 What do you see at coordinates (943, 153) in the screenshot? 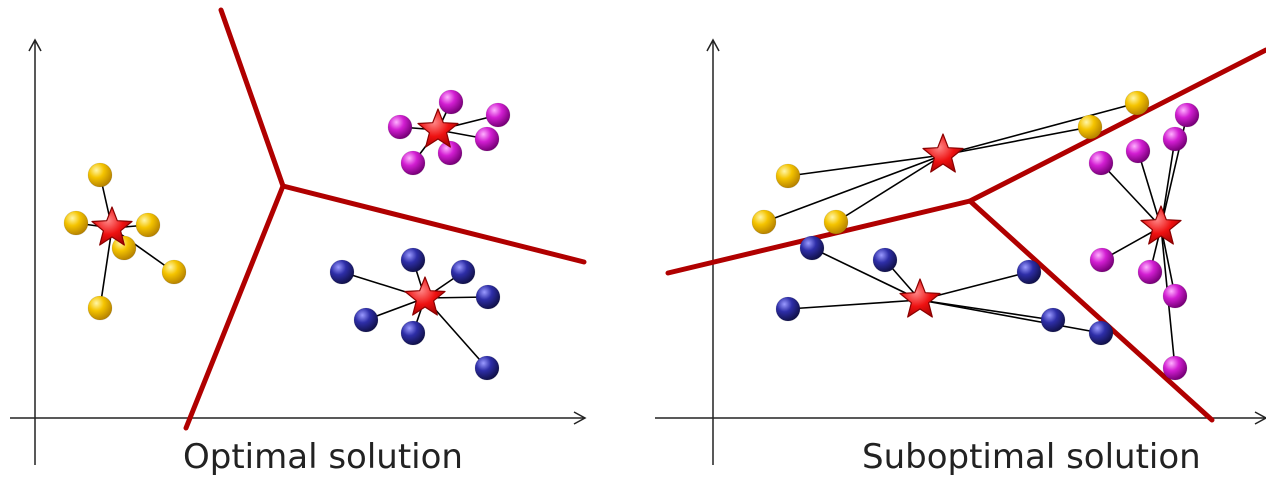
I see `suboptimal-yellow-centroid-star` at bounding box center [943, 153].